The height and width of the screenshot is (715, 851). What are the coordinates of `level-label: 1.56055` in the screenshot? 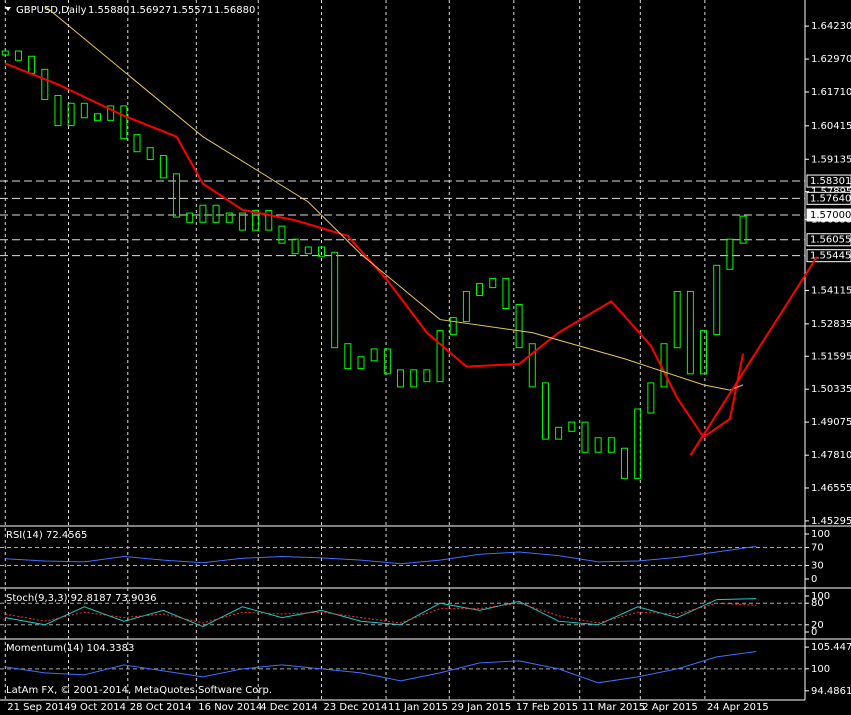 It's located at (830, 240).